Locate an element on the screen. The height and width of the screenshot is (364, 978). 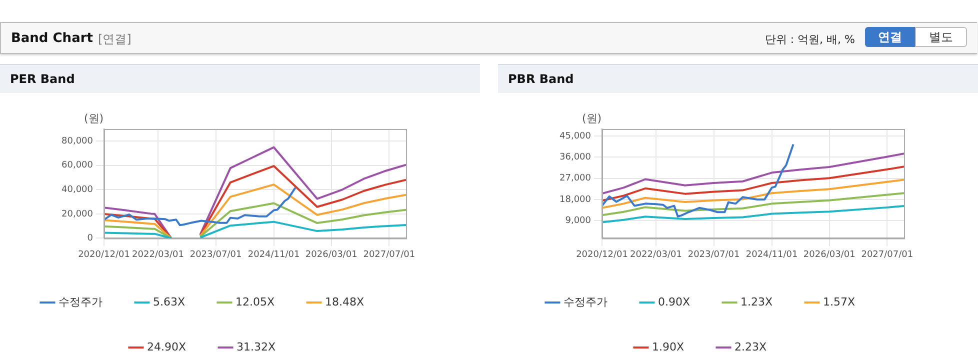
chart-title: PER Band is located at coordinates (240, 78).